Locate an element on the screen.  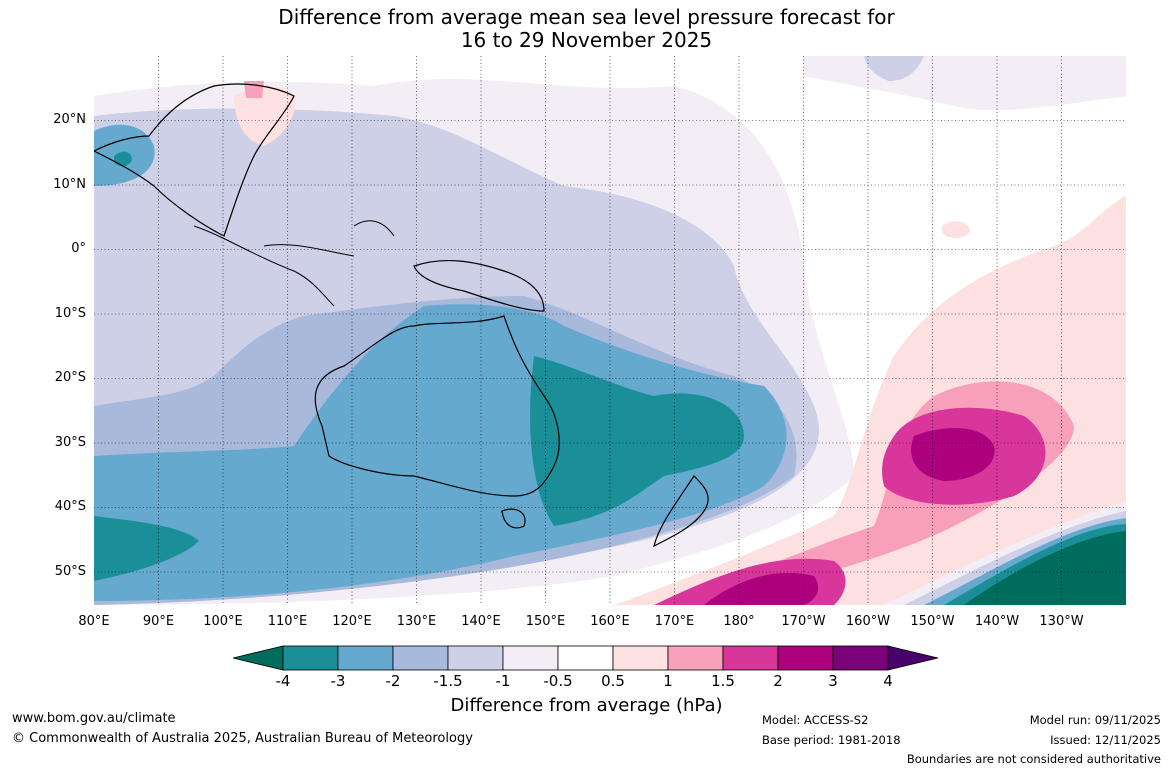
lon-label-160e: 160°E is located at coordinates (610, 621).